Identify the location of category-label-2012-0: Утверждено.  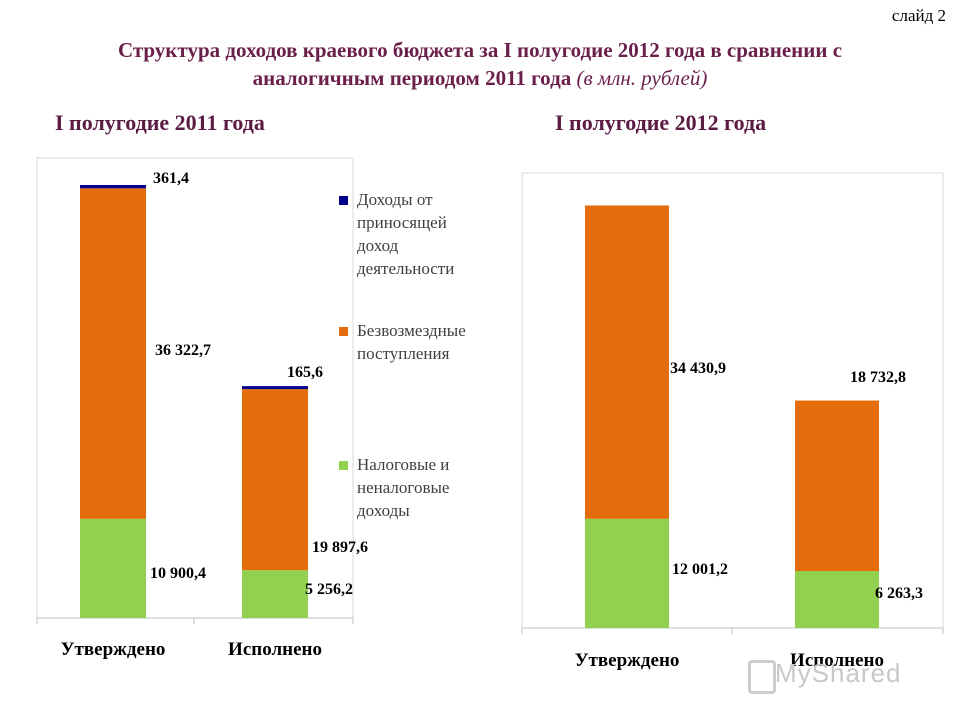
(627, 660).